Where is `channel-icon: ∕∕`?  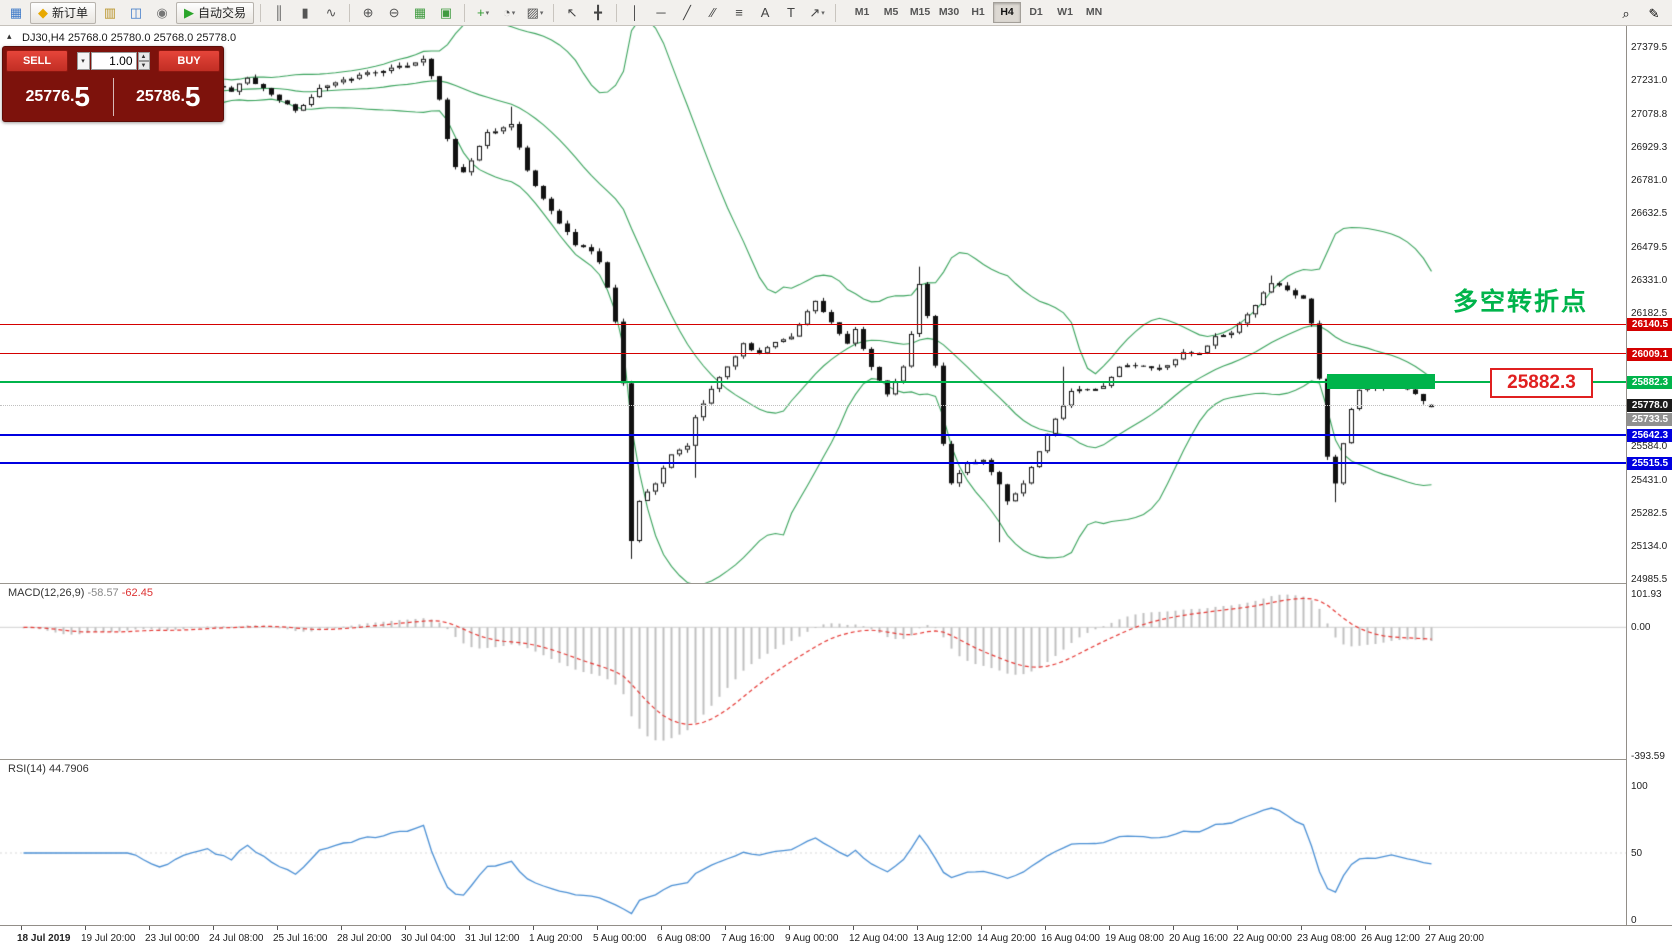 channel-icon: ∕∕ is located at coordinates (713, 12).